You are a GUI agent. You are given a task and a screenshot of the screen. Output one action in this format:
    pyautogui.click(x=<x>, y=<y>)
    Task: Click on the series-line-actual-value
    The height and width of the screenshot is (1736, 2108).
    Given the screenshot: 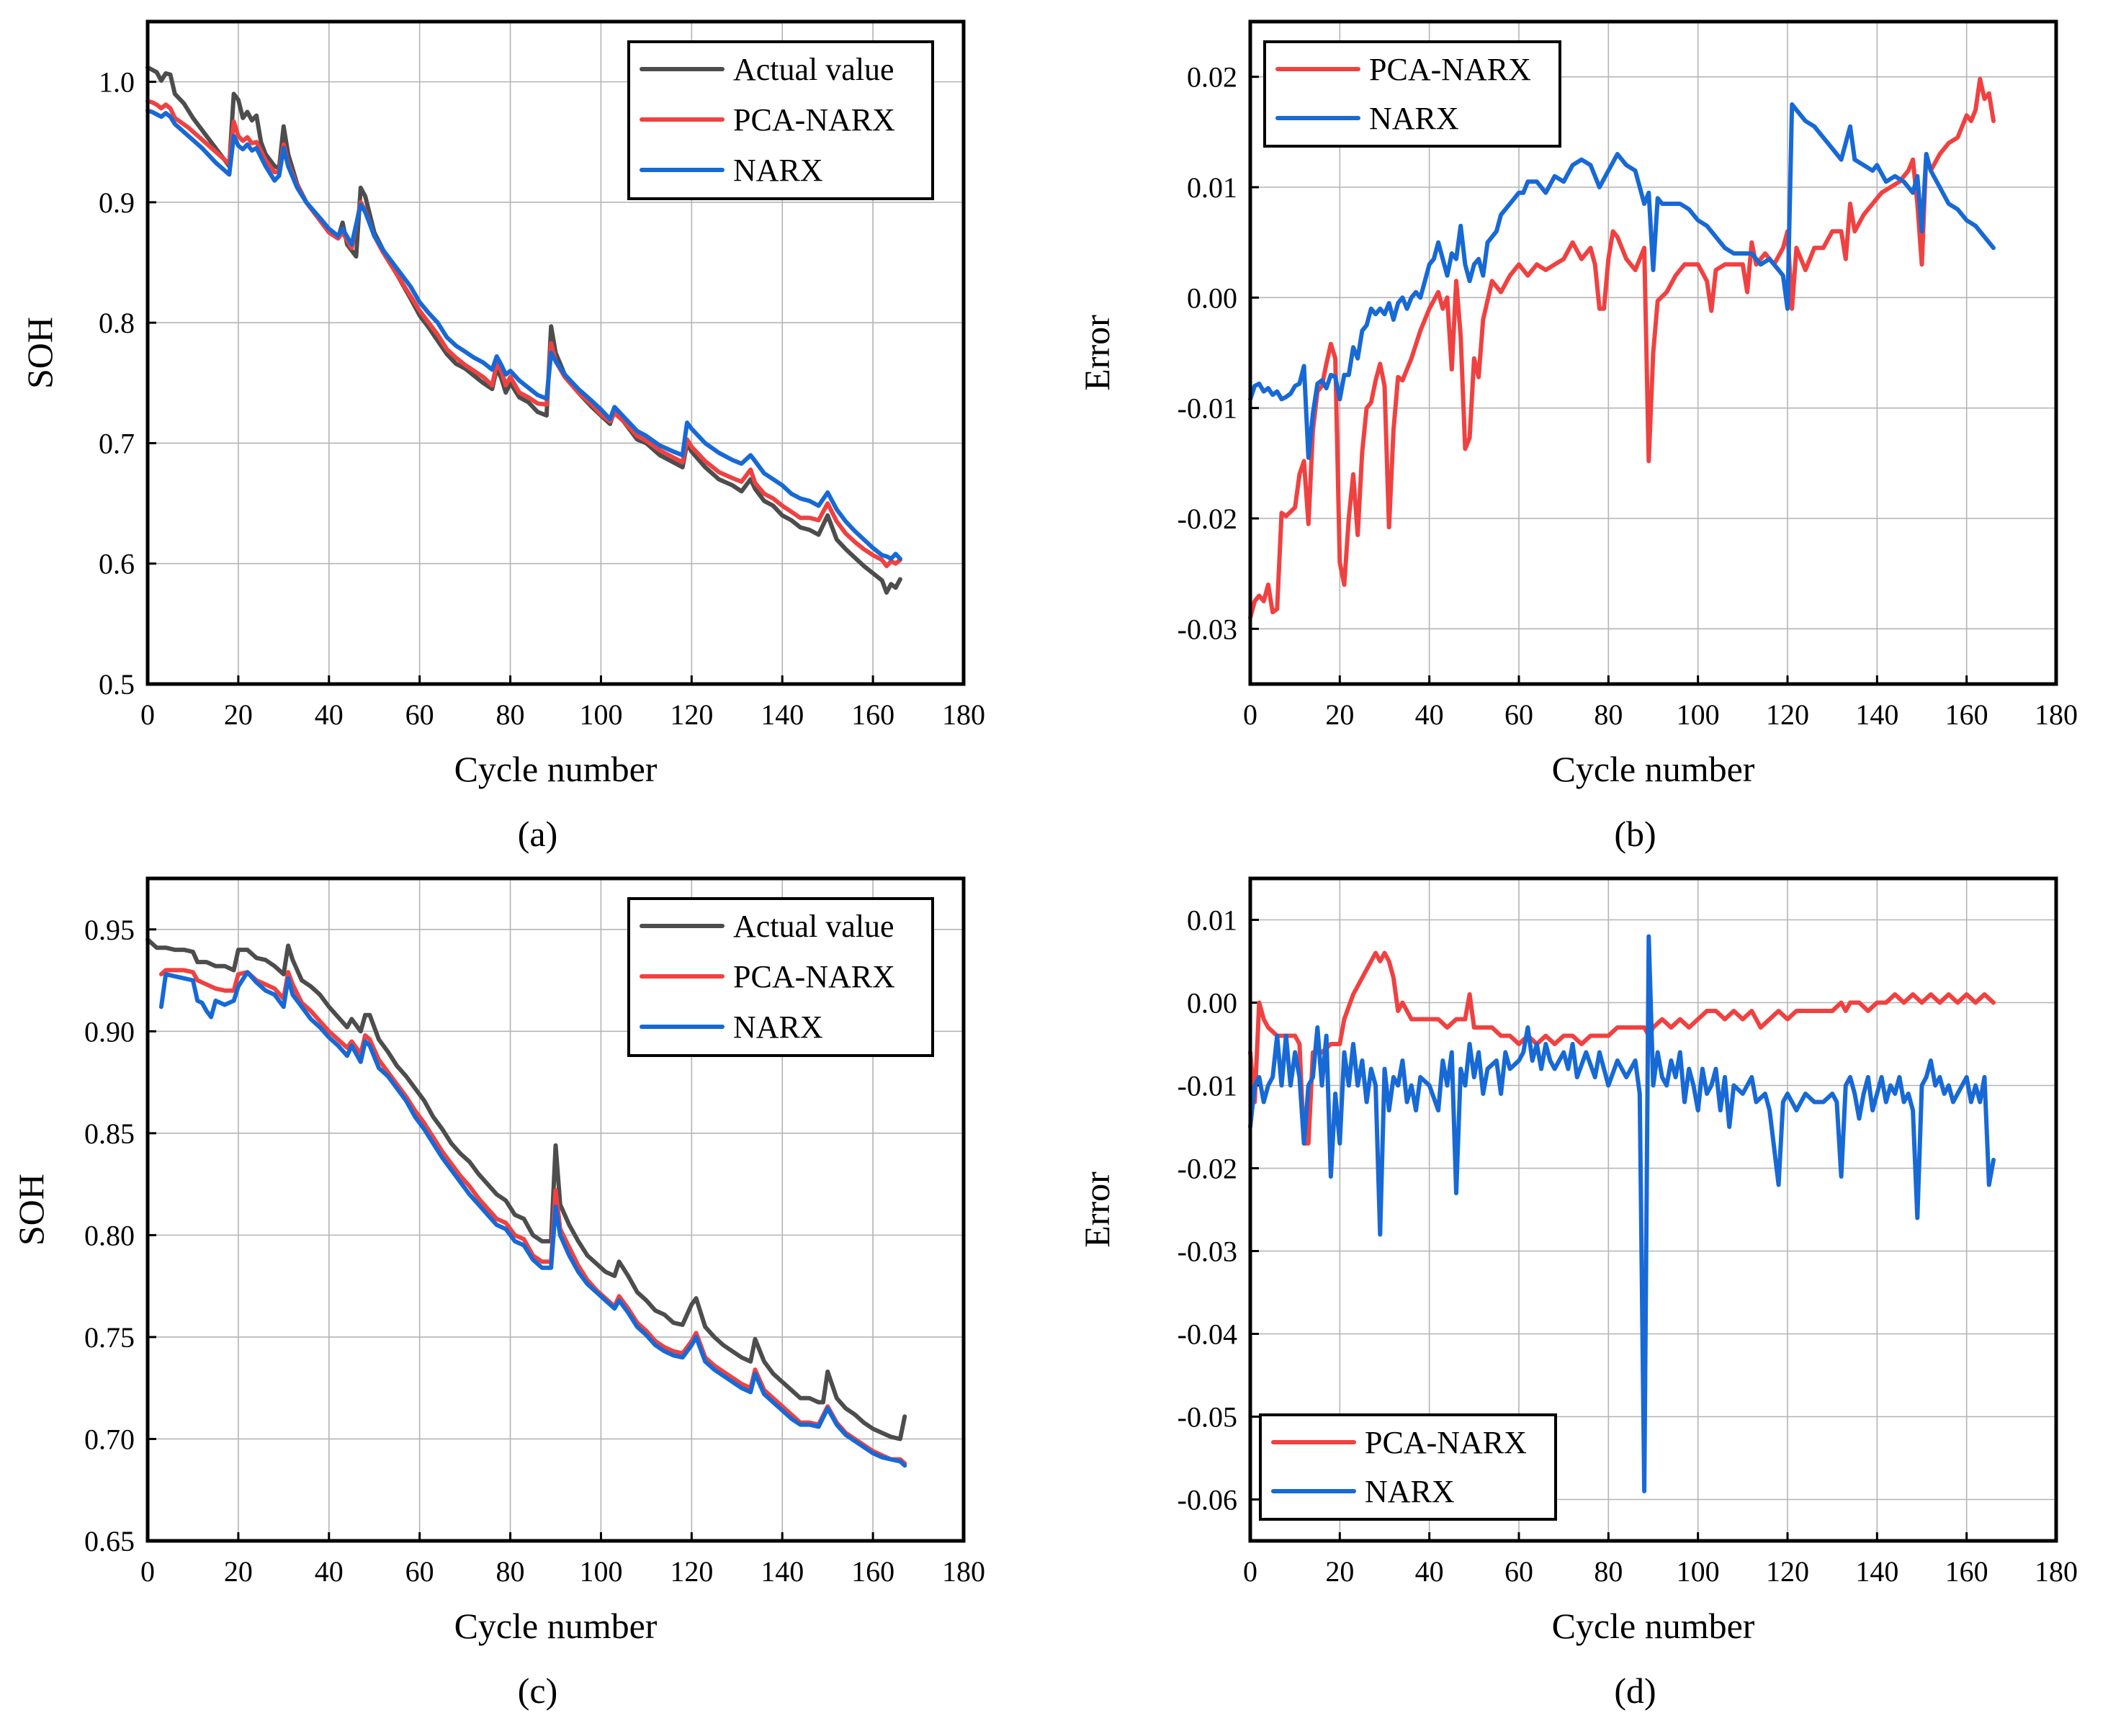 What is the action you would take?
    pyautogui.click(x=523, y=330)
    